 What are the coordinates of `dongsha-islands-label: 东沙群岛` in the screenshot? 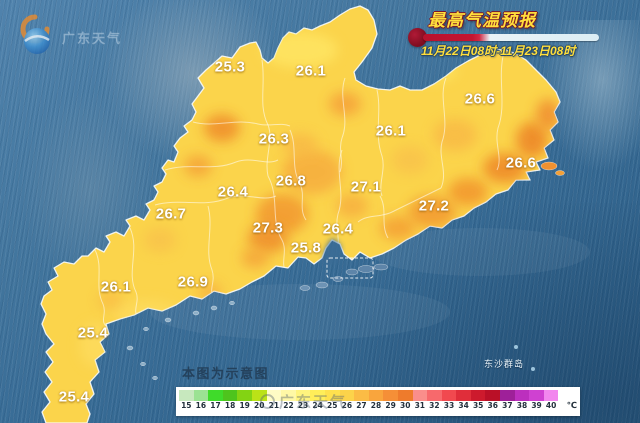 It's located at (504, 364).